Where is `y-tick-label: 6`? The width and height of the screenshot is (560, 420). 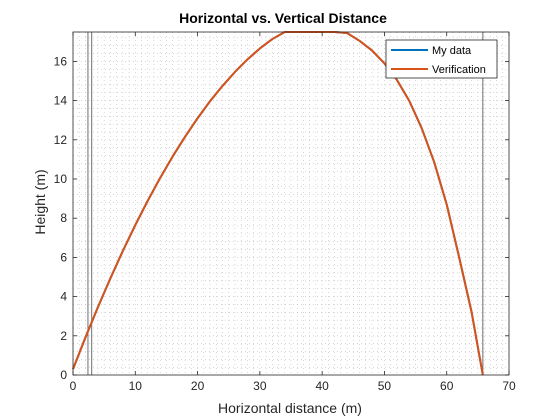
y-tick-label: 6 is located at coordinates (63, 257).